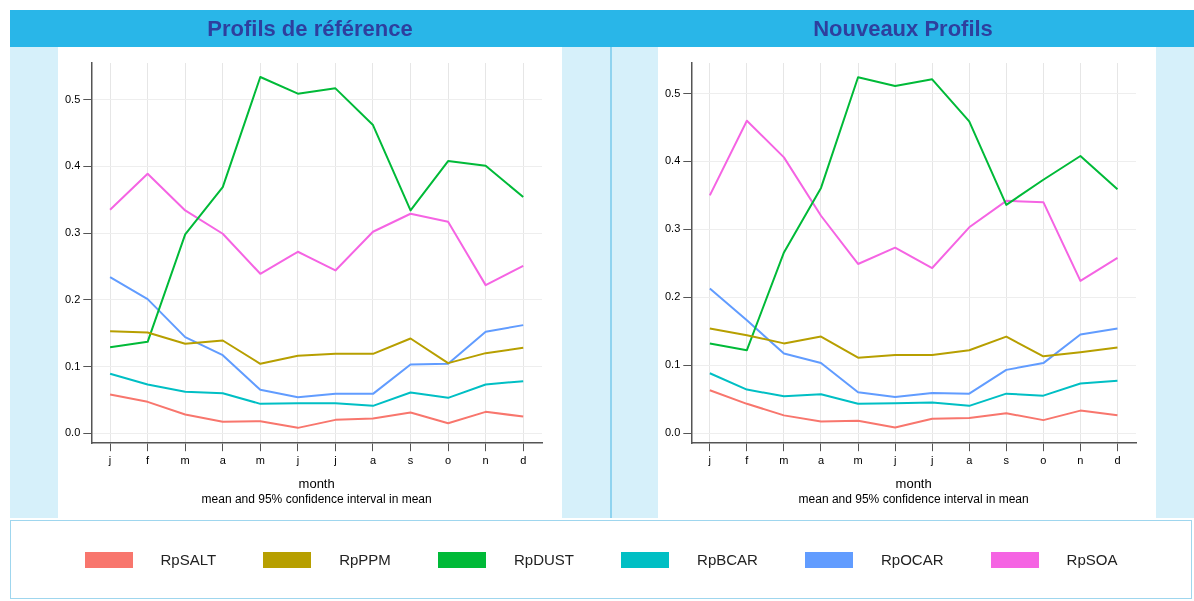  I want to click on legend-label: RpSALT, so click(188, 559).